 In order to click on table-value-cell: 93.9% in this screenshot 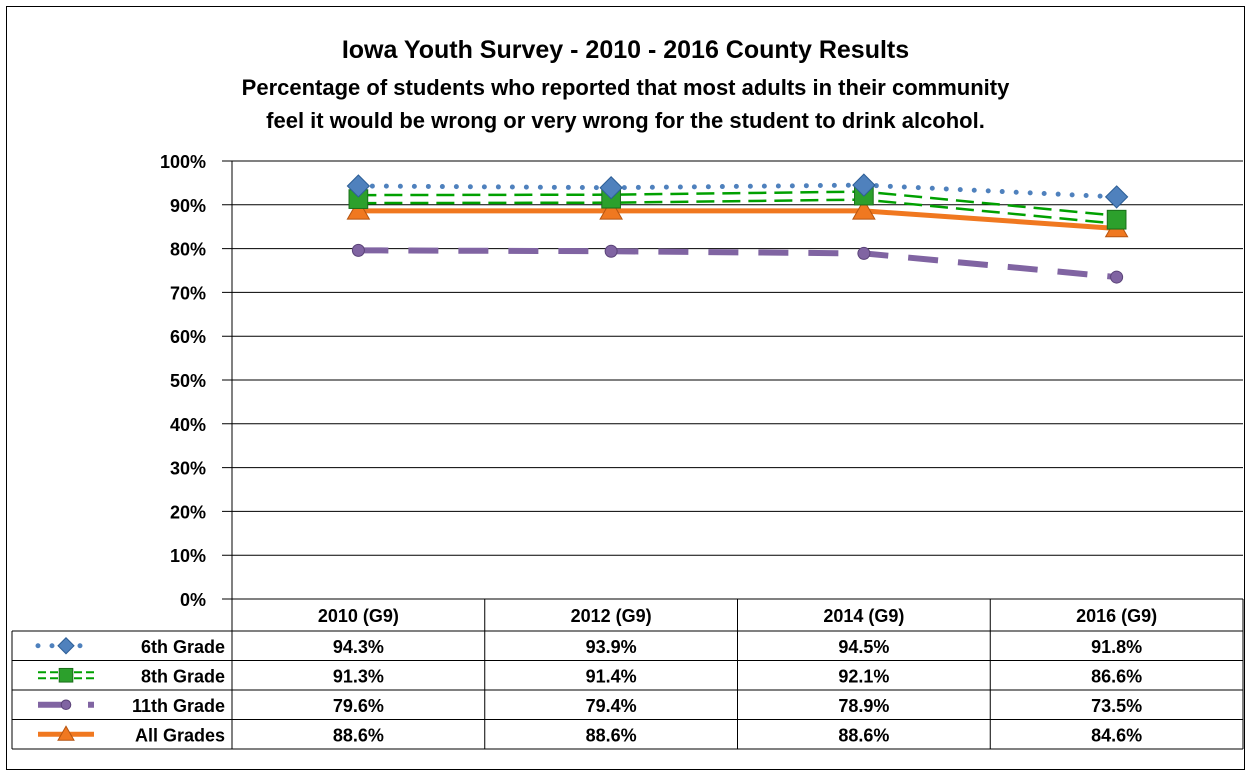, I will do `click(611, 647)`.